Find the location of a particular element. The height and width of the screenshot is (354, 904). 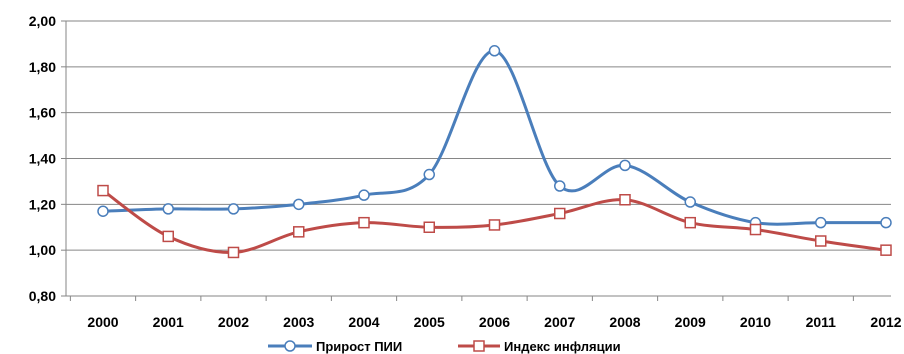

x-tick-label: 2010 is located at coordinates (755, 322).